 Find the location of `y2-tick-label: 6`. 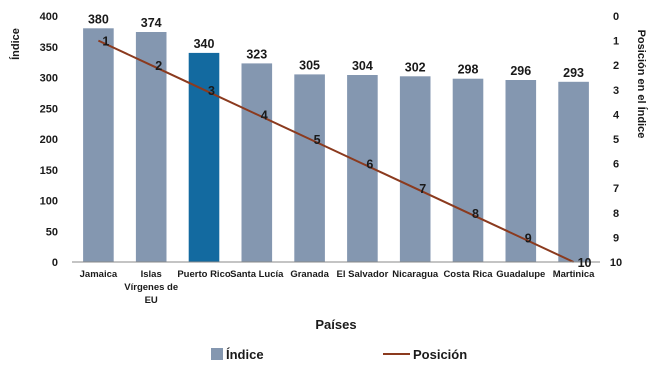

y2-tick-label: 6 is located at coordinates (616, 165).